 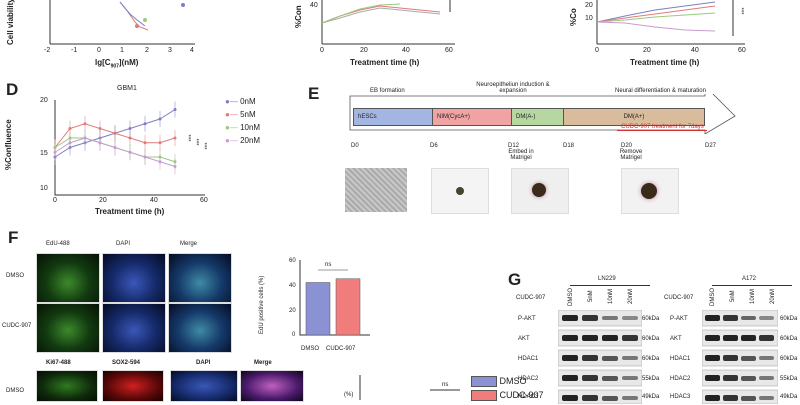 What do you see at coordinates (521, 155) in the screenshot?
I see `note-embed: Embed in Matrigel` at bounding box center [521, 155].